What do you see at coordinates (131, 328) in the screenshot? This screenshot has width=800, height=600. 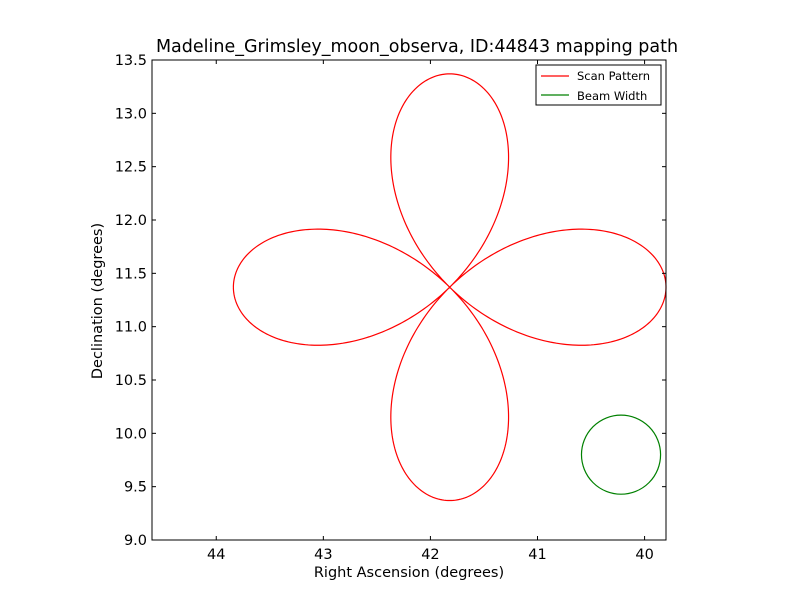 I see `y-tick-label: 11.0` at bounding box center [131, 328].